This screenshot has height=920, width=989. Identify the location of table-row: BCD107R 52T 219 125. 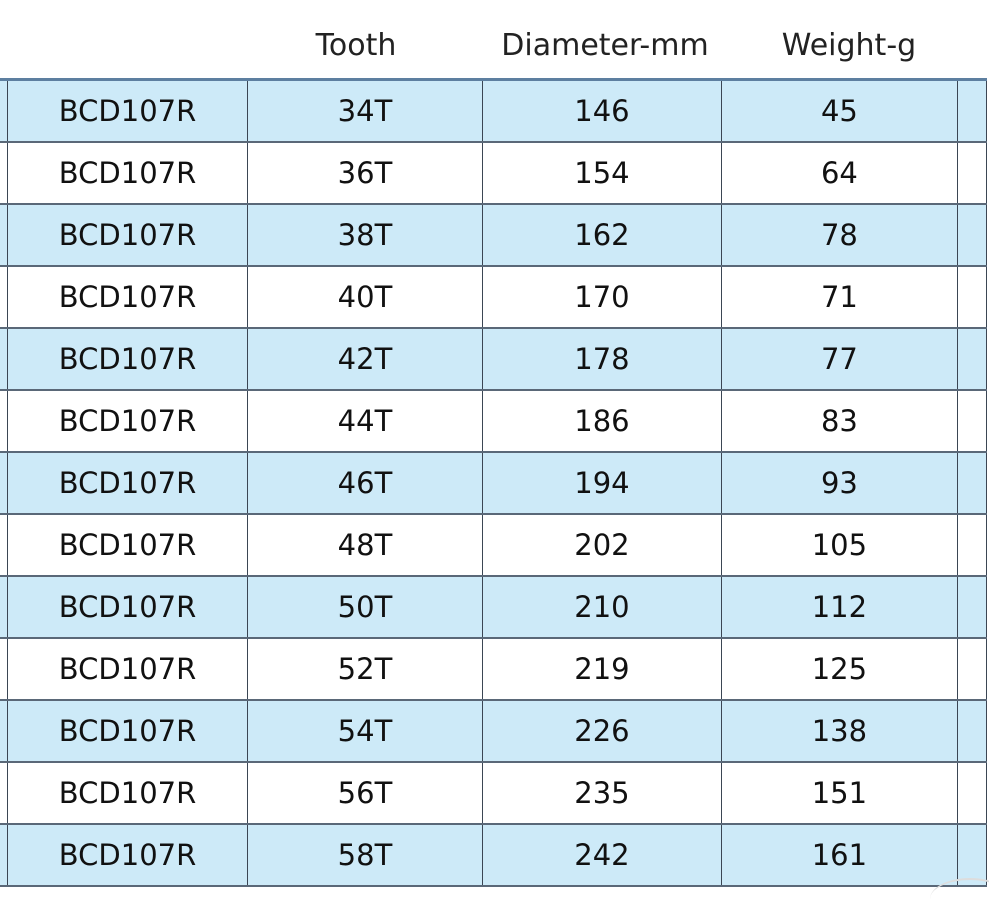
(494, 669).